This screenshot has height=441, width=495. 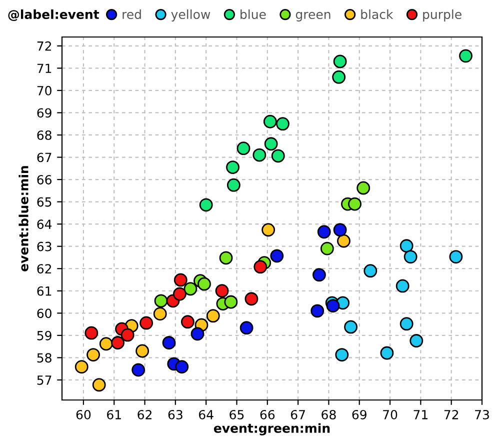 I want to click on x-tick-label: 63, so click(x=175, y=415).